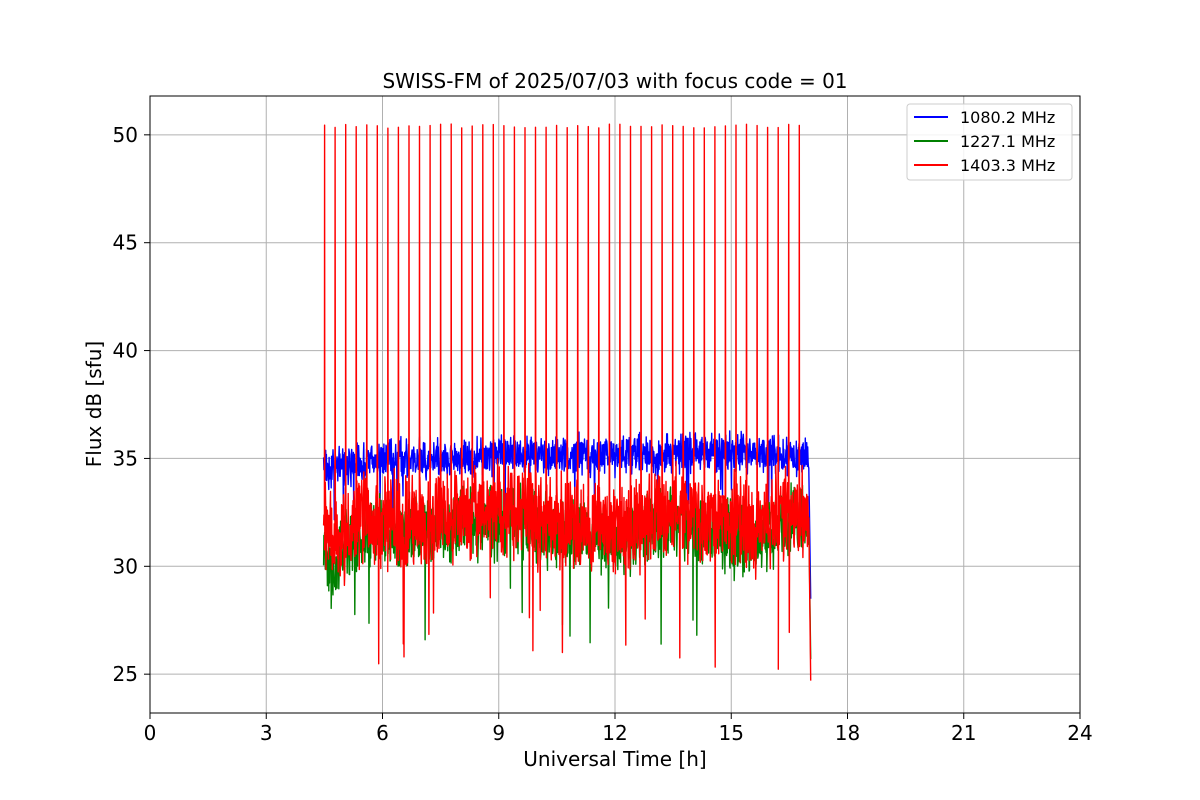 This screenshot has width=1200, height=800. What do you see at coordinates (125, 458) in the screenshot?
I see `y-tick-label: 35` at bounding box center [125, 458].